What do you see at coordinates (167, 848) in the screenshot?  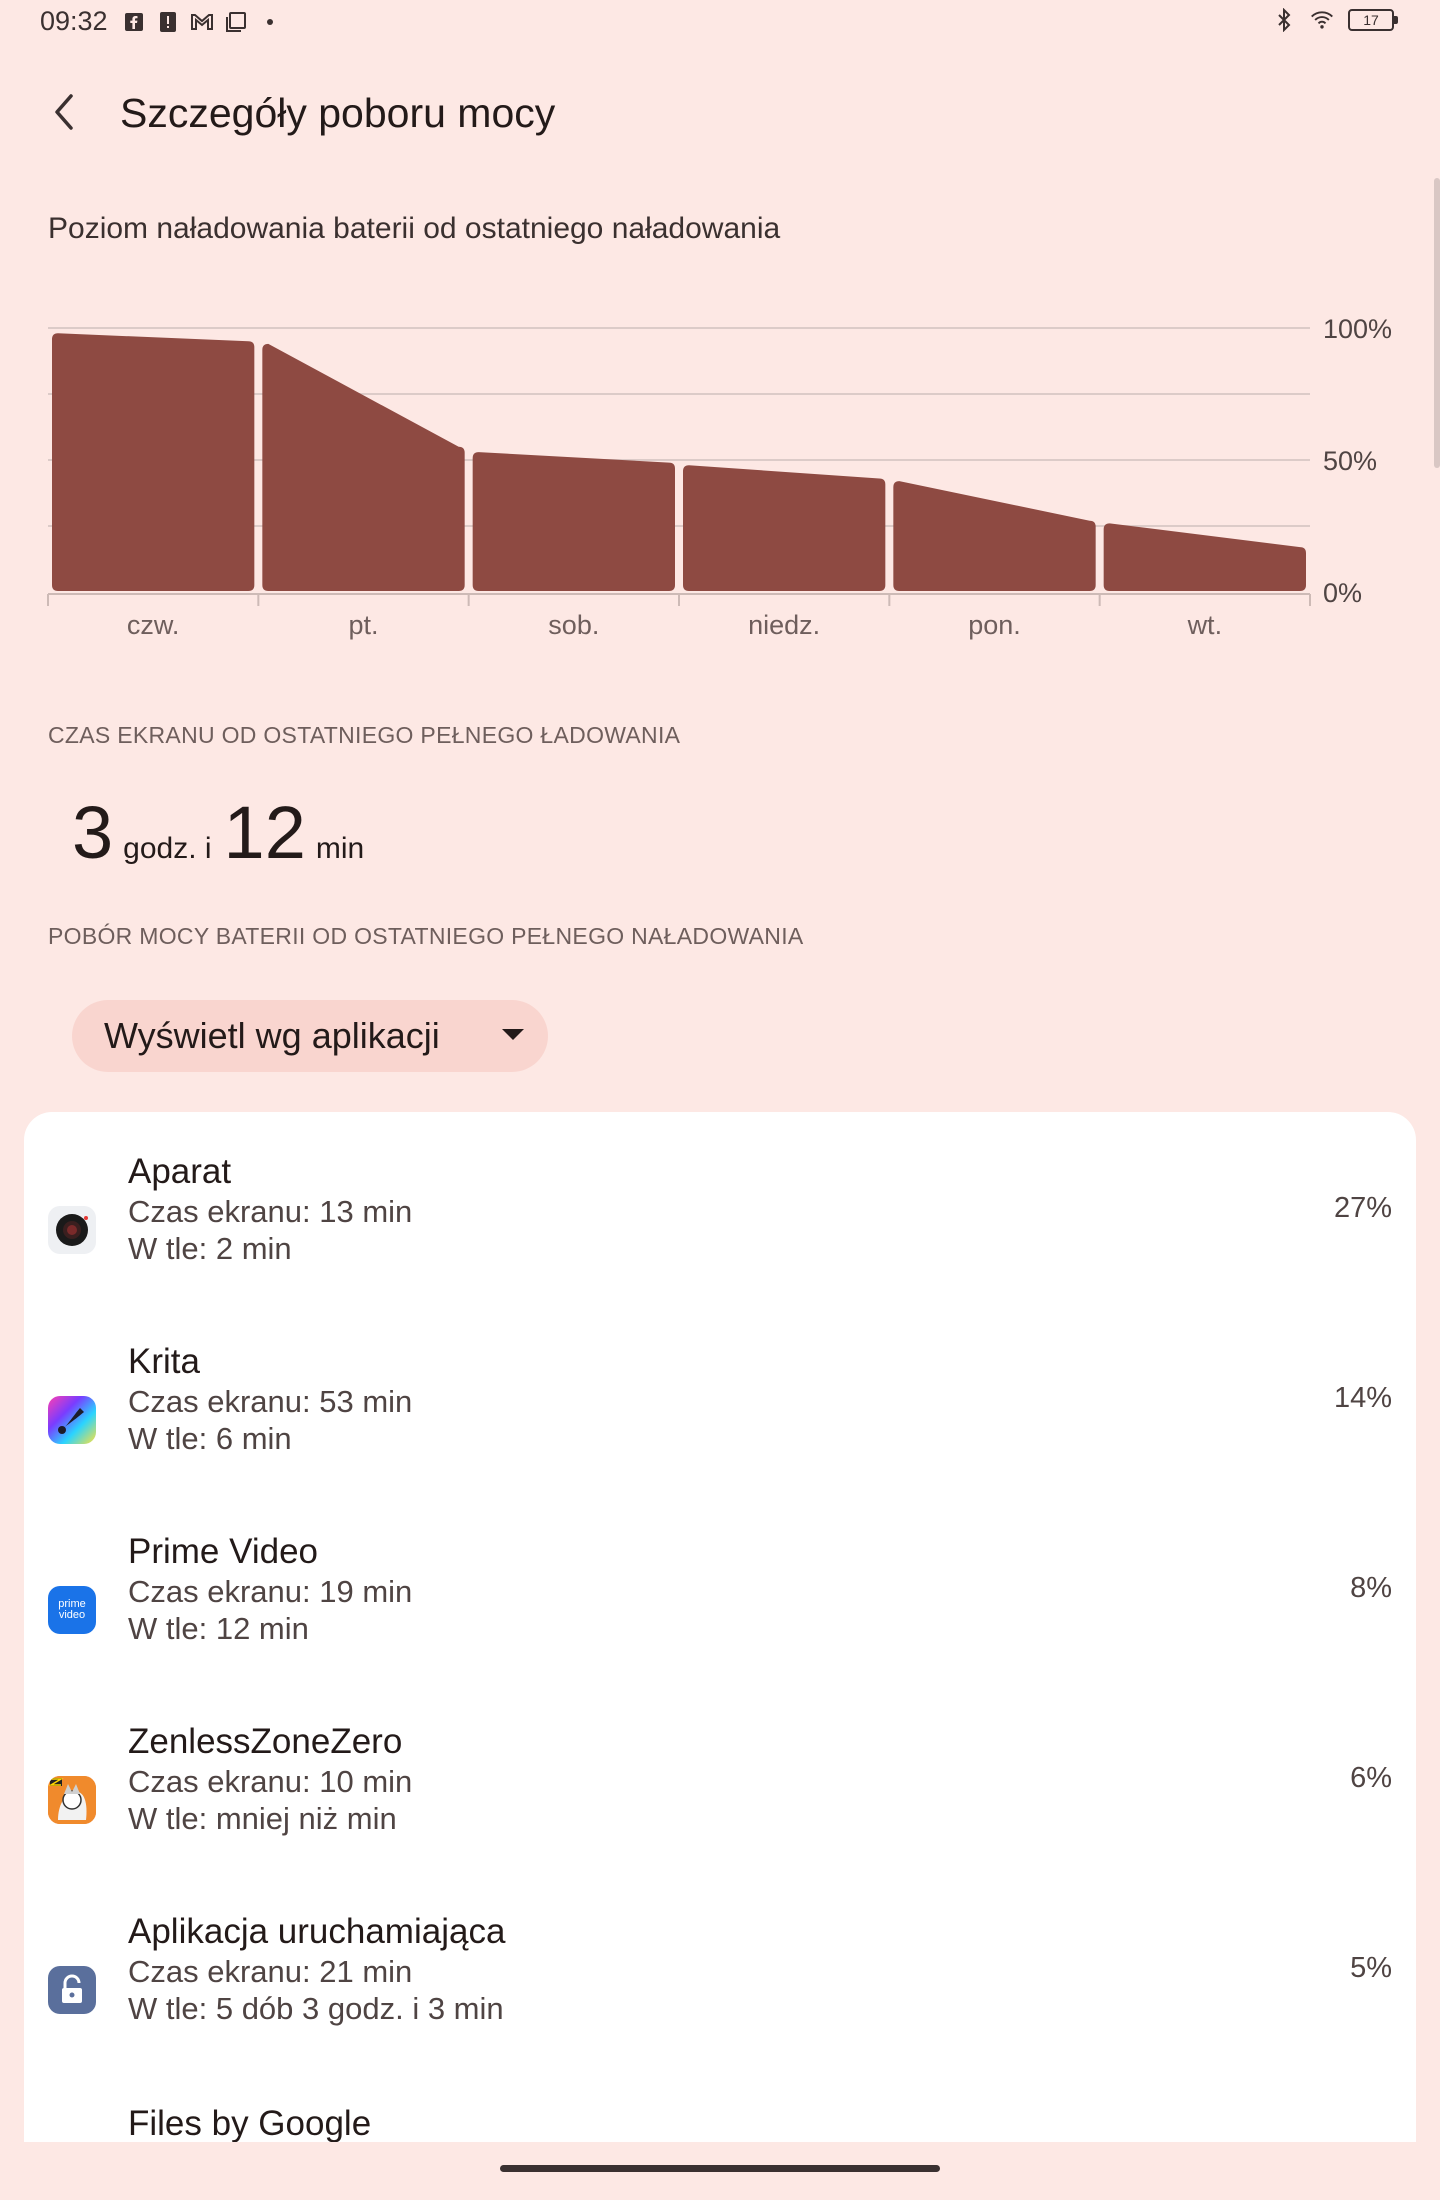 I see `screen-time-hours-unit: godz. i` at bounding box center [167, 848].